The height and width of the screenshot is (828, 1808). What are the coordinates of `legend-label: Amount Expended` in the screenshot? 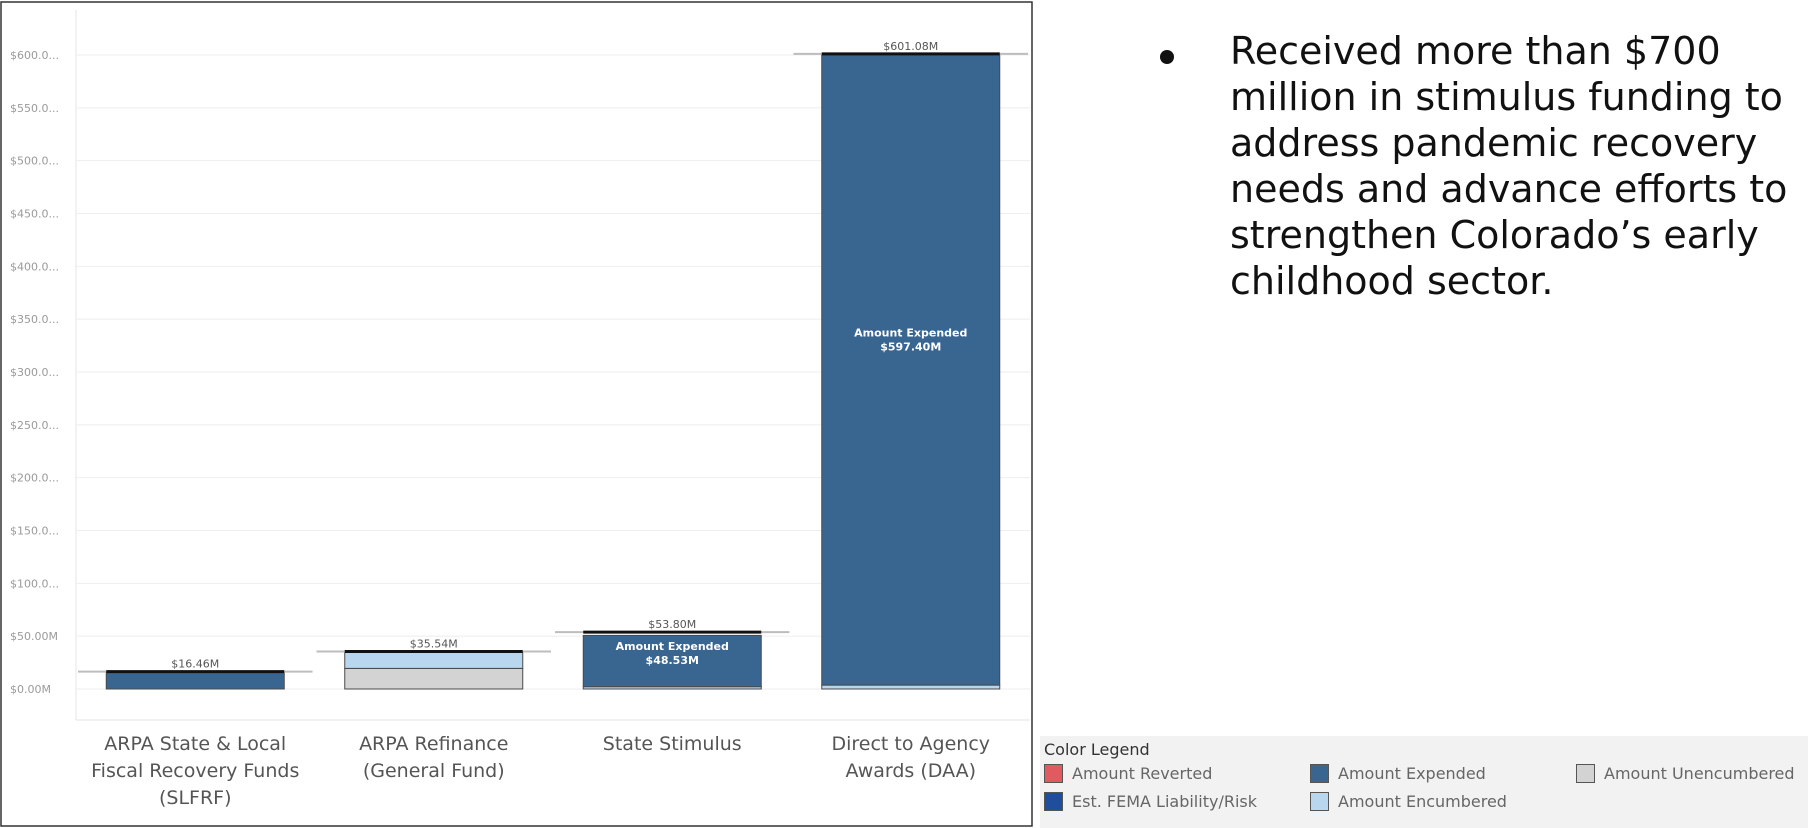 It's located at (1412, 773).